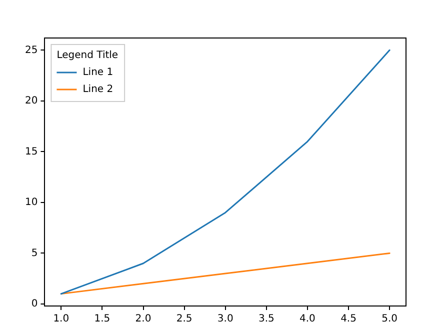 This screenshot has height=336, width=448. Describe the element at coordinates (266, 319) in the screenshot. I see `x-tick-label: 3.5` at that location.